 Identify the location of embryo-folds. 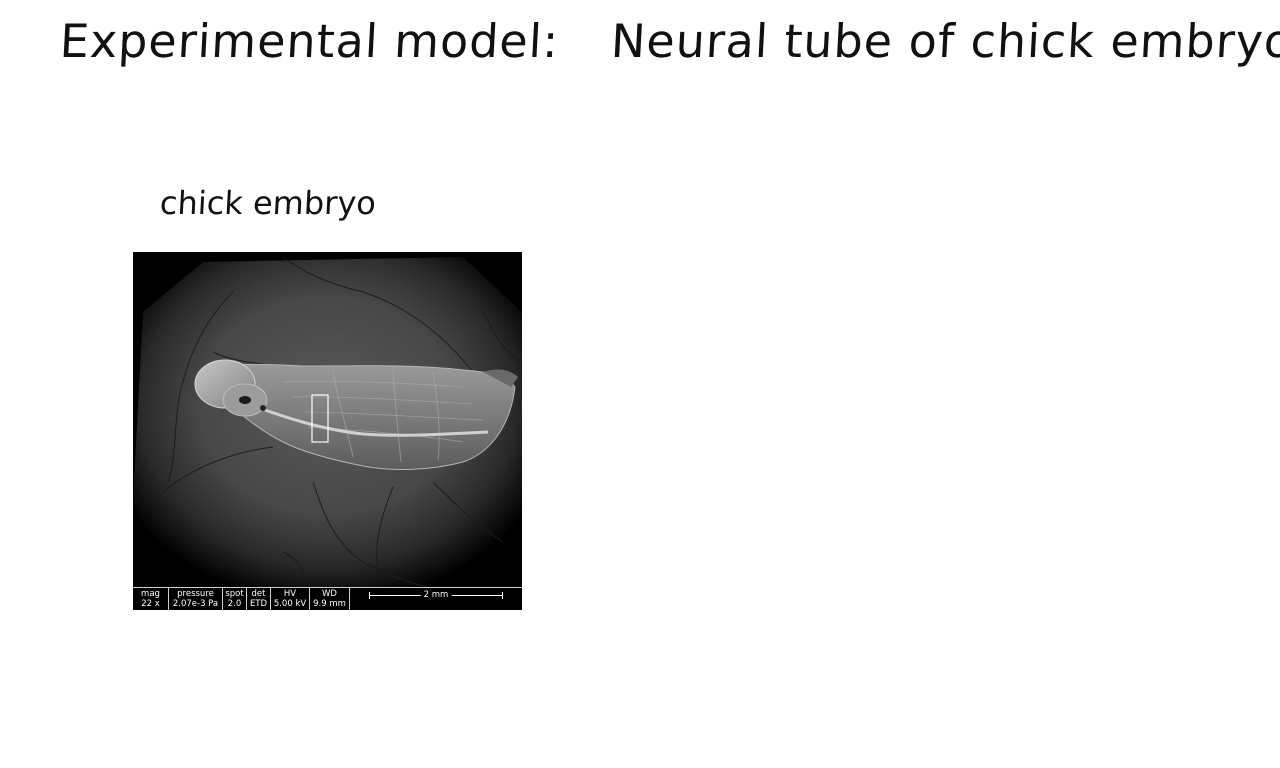
(383, 416).